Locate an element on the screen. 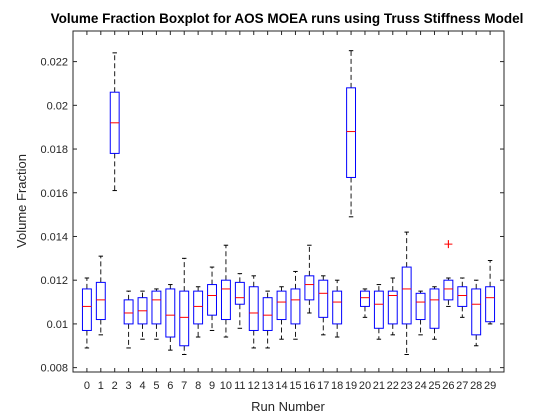  x-tick-label: 2 is located at coordinates (115, 386).